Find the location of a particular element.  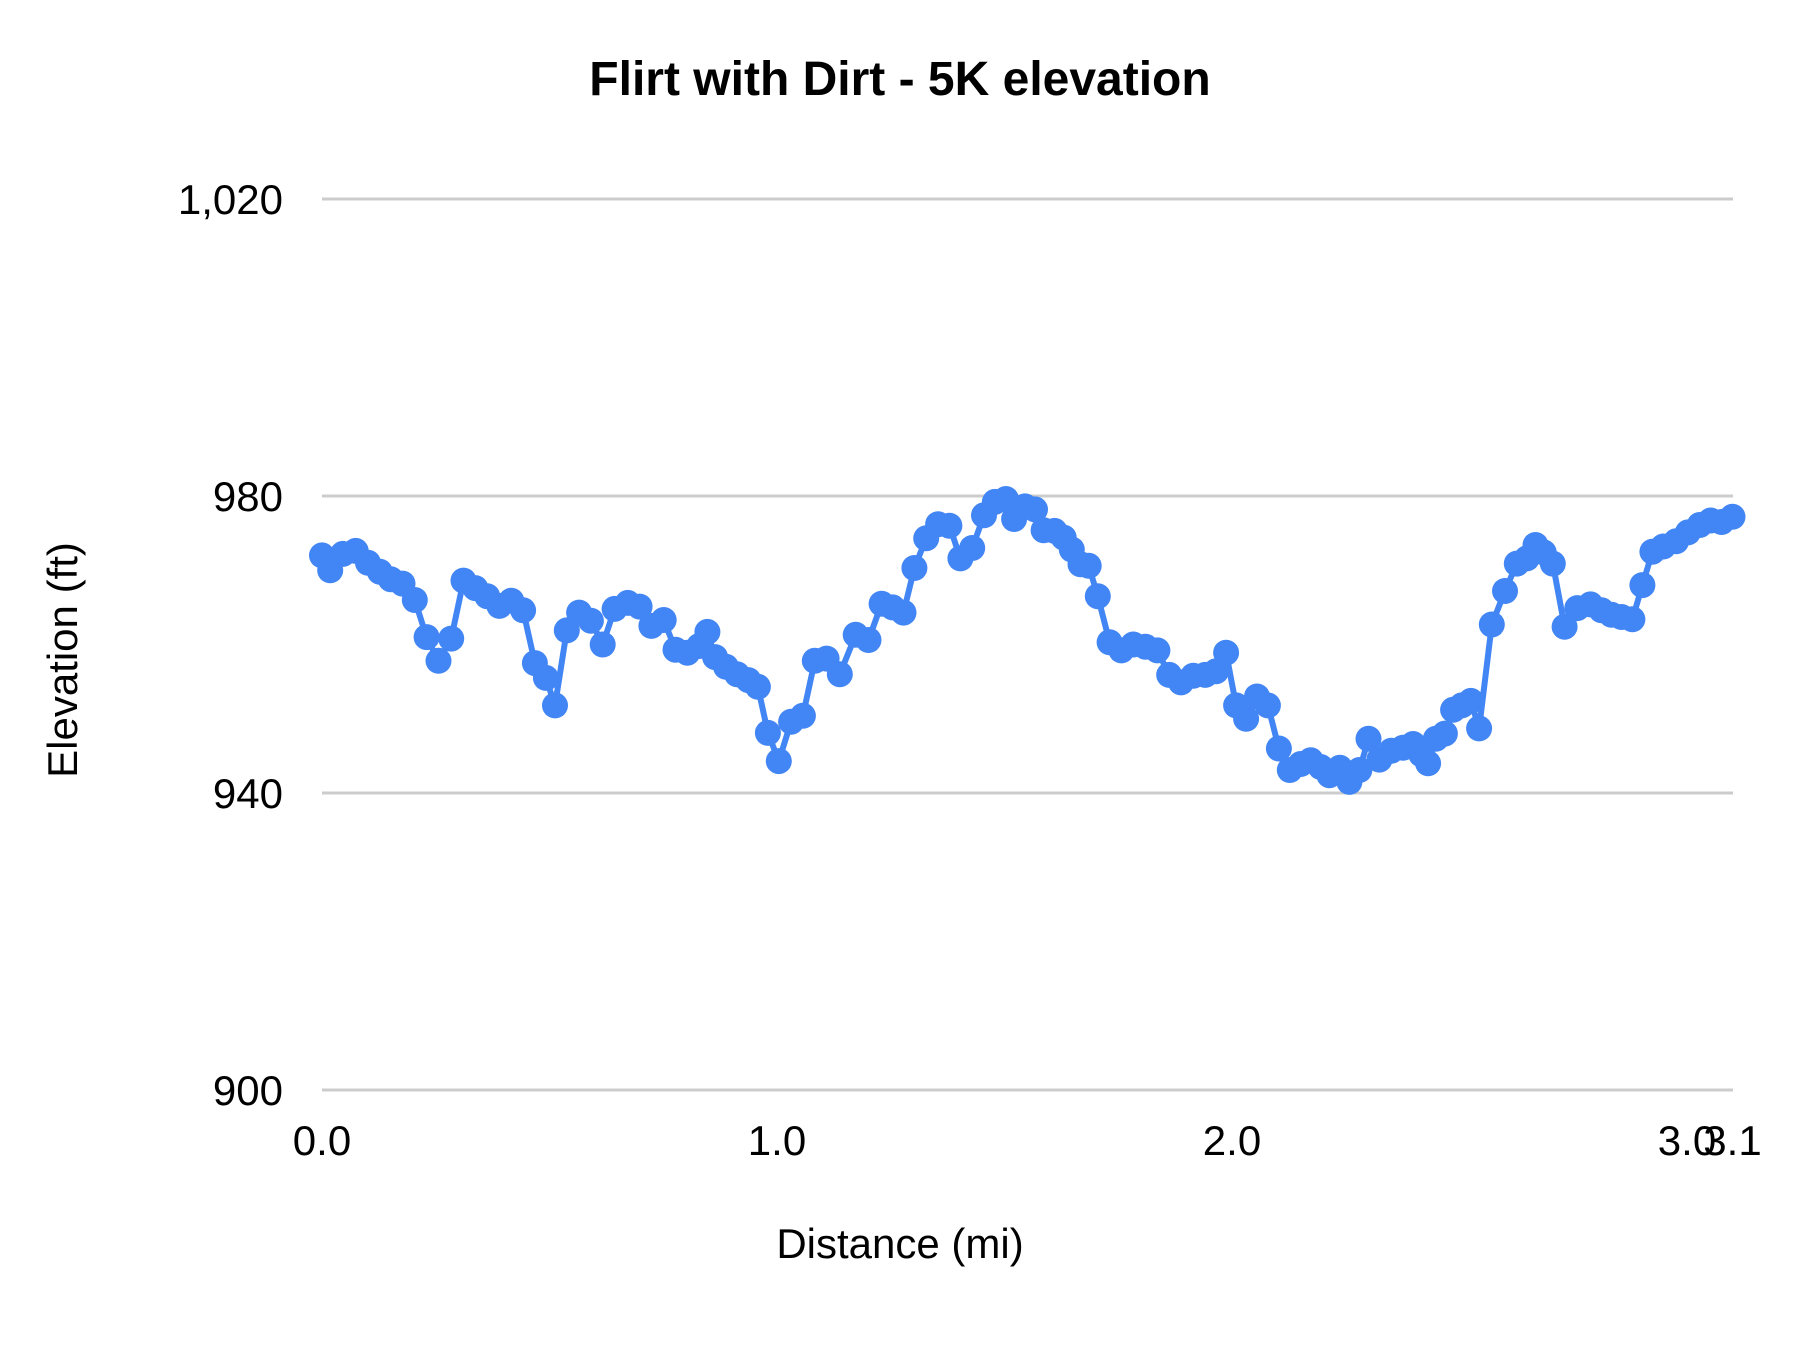

x-tick-label-2.0: 2.0 is located at coordinates (1232, 1140).